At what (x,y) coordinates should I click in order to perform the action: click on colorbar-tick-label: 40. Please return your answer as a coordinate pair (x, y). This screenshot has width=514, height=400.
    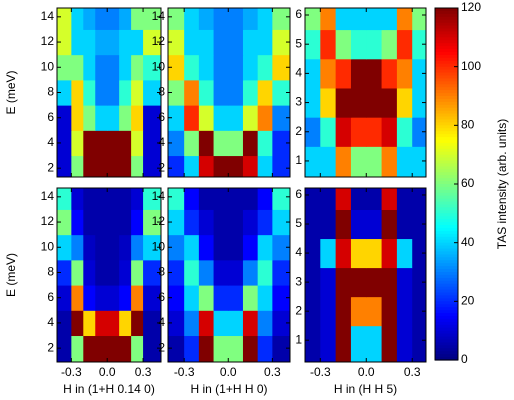
    Looking at the image, I should click on (468, 242).